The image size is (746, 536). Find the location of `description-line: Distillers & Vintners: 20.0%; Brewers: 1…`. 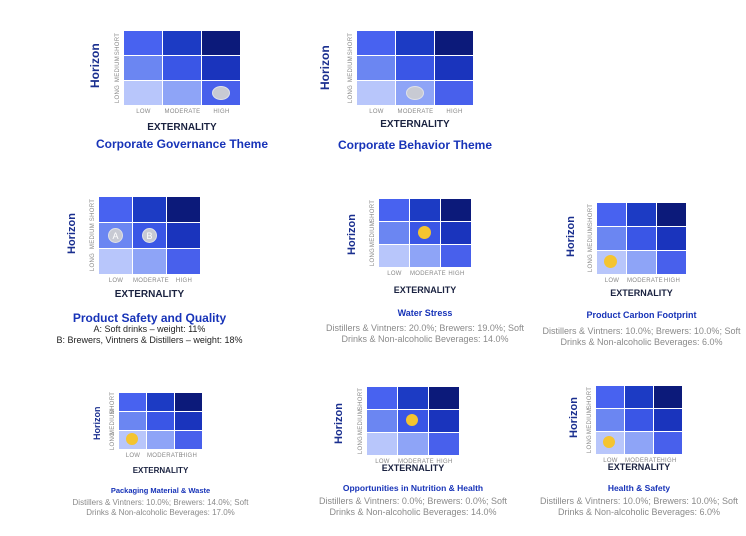

description-line: Distillers & Vintners: 20.0%; Brewers: 1… is located at coordinates (425, 328).